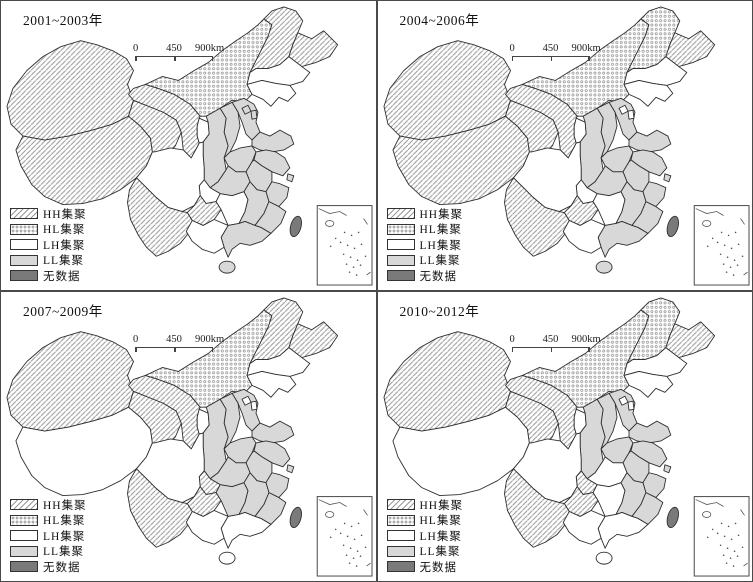 This screenshot has width=753, height=582. Describe the element at coordinates (63, 311) in the screenshot. I see `panel-title: 2007~2009年` at that location.